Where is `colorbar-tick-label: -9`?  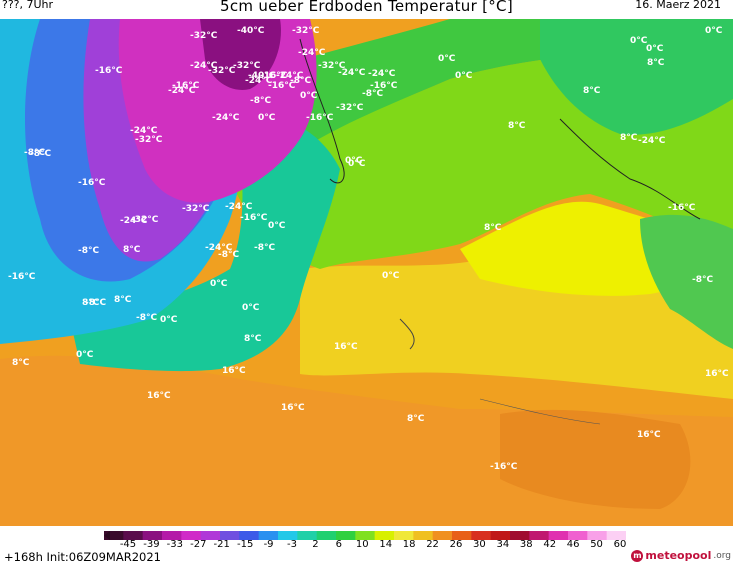
colorbar-tick-label: -9 is located at coordinates (268, 544).